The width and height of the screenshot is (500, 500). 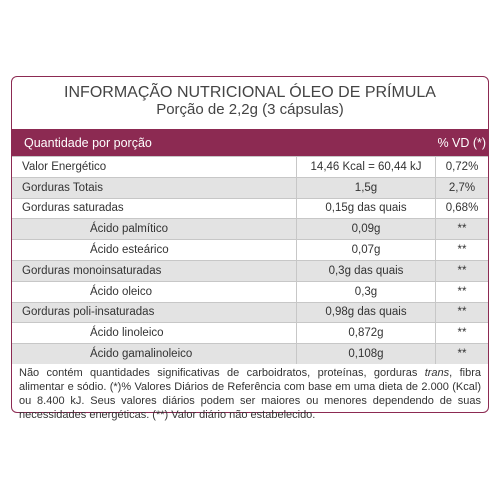 I want to click on nutrient-daily-value: 2,7%, so click(x=461, y=187).